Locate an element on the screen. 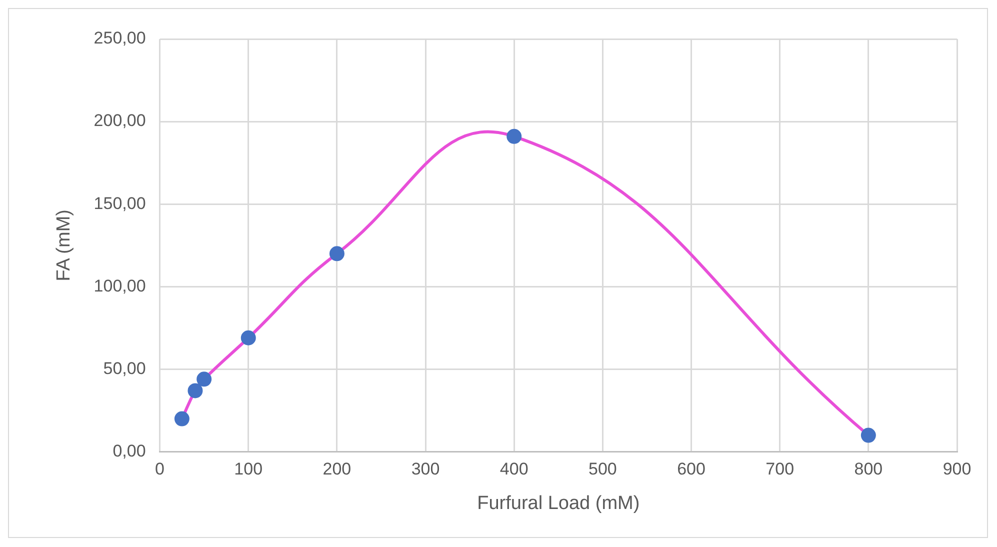 Image resolution: width=997 pixels, height=547 pixels. x-tick-label: 900 is located at coordinates (957, 469).